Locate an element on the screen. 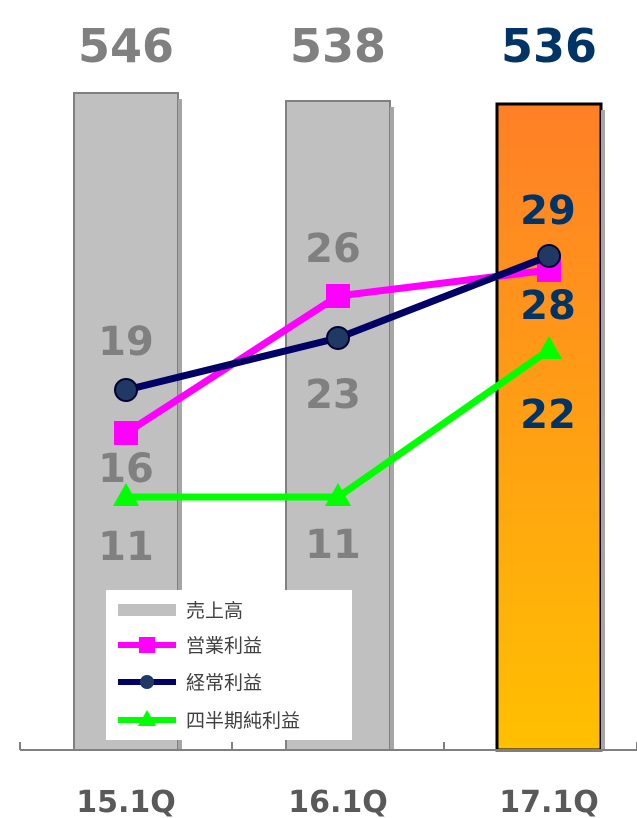 Image resolution: width=637 pixels, height=818 pixels. data-label: 22 is located at coordinates (548, 415).